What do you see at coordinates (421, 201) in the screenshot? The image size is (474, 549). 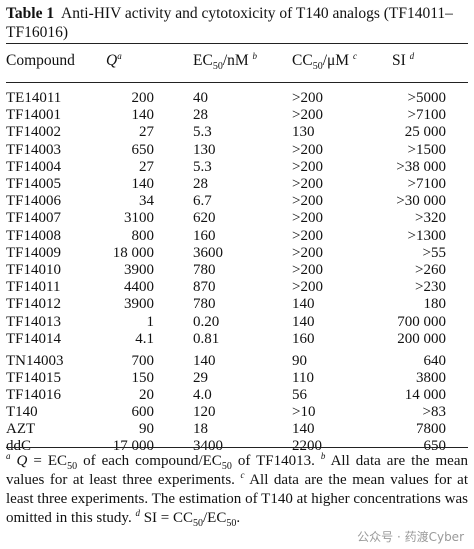 I see `si-cell: >30 000` at bounding box center [421, 201].